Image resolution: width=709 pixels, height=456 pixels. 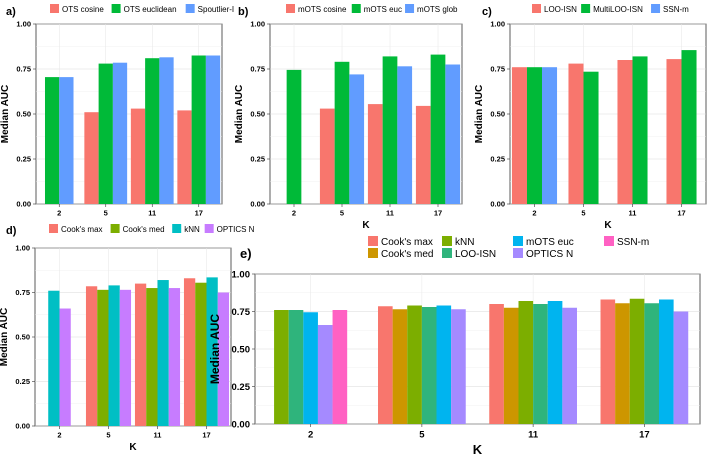 What do you see at coordinates (201, 354) in the screenshot?
I see `bar-d-cook-s-med-k17` at bounding box center [201, 354].